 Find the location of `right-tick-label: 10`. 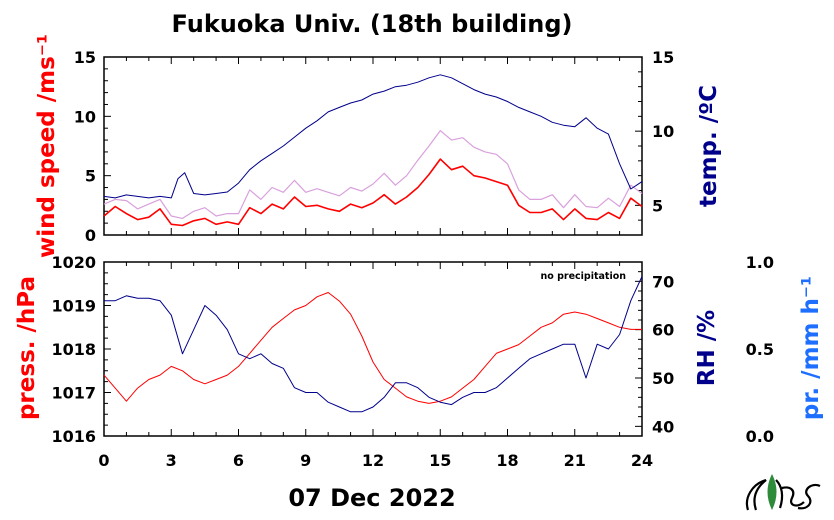

right-tick-label: 10 is located at coordinates (663, 131).